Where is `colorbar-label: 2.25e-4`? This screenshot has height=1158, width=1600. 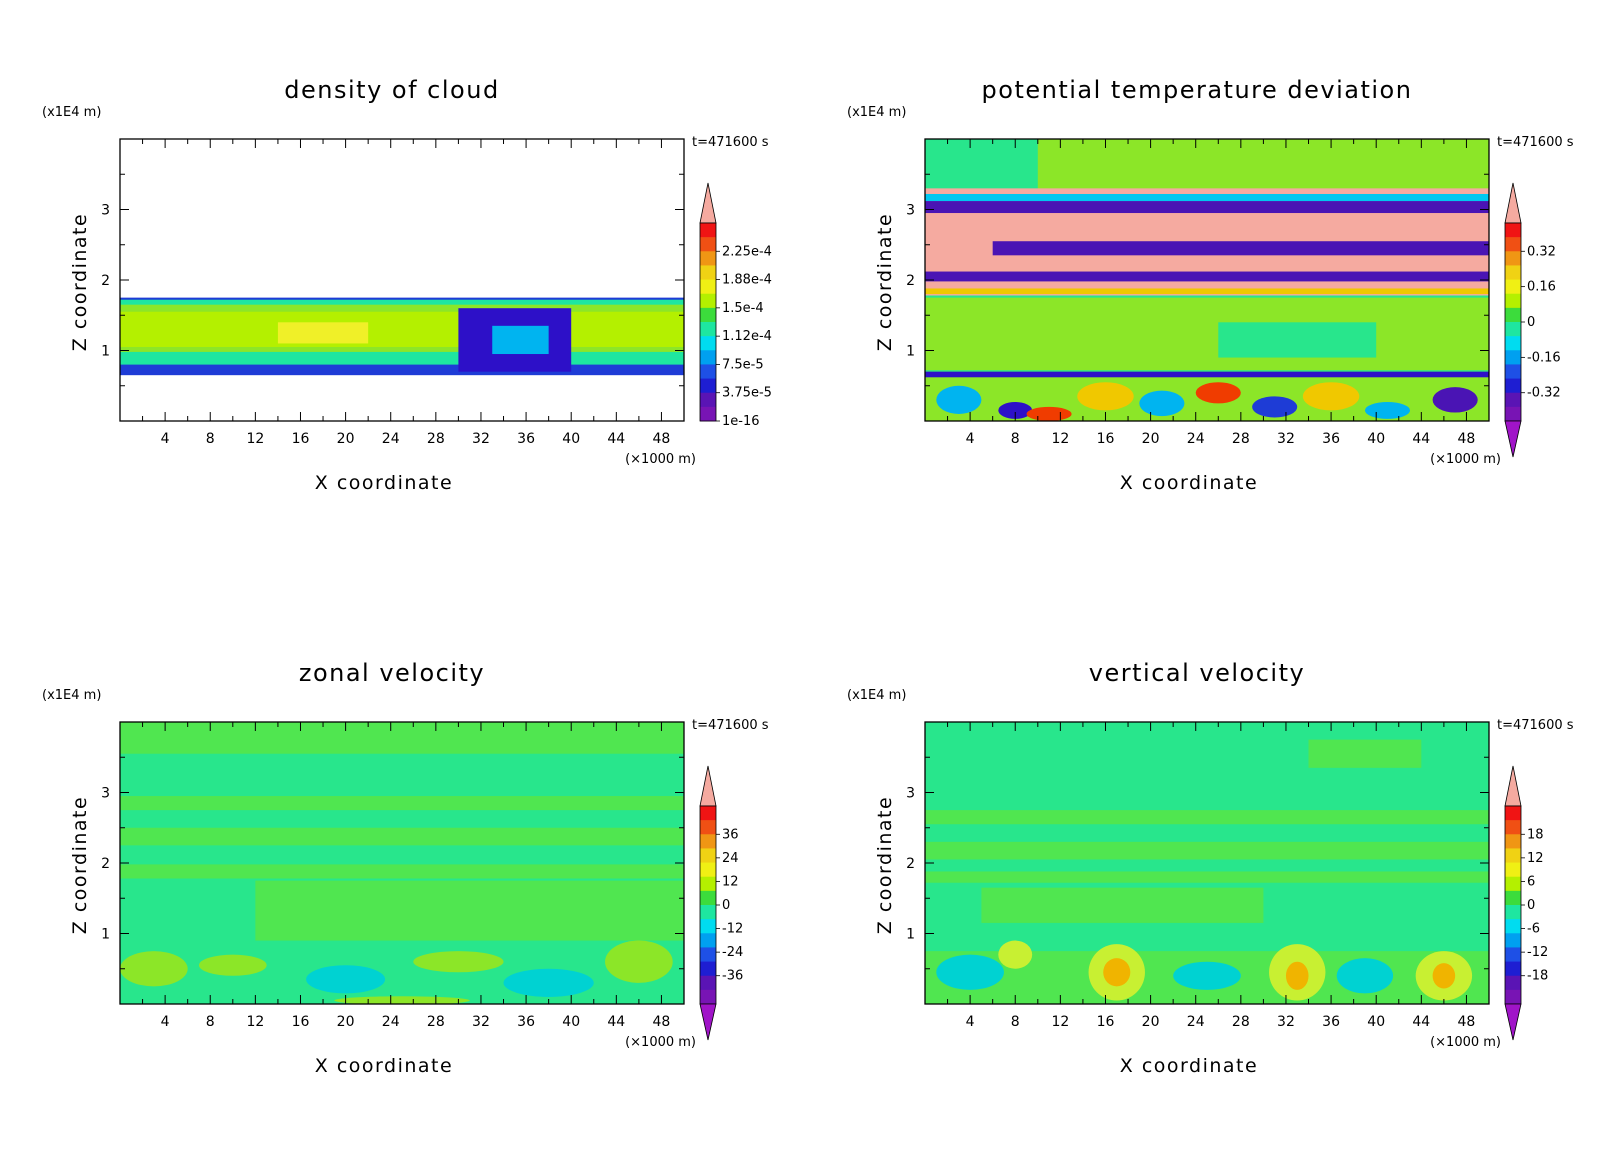 colorbar-label: 2.25e-4 is located at coordinates (747, 251).